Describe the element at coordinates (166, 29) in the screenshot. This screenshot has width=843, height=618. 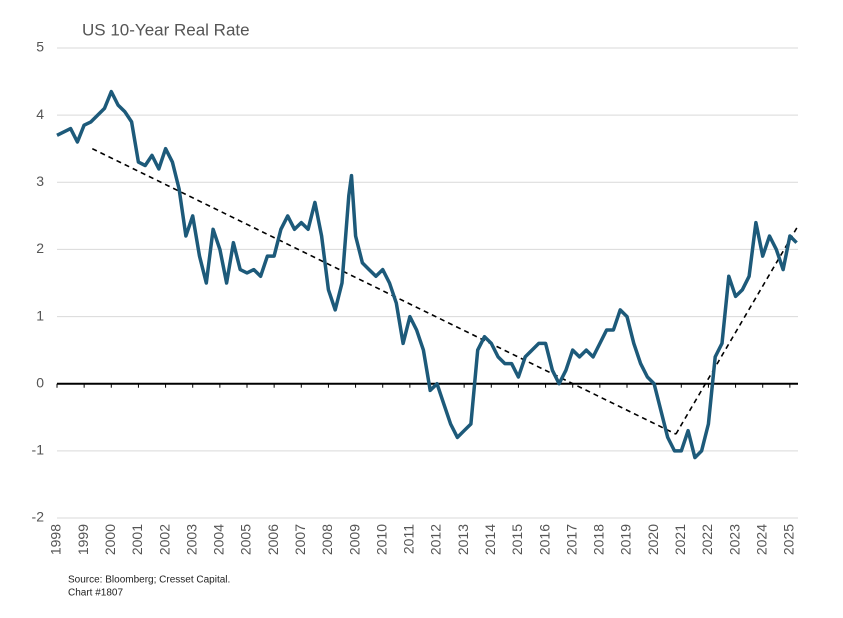
I see `chart-title: US 10-Year Real Rate` at that location.